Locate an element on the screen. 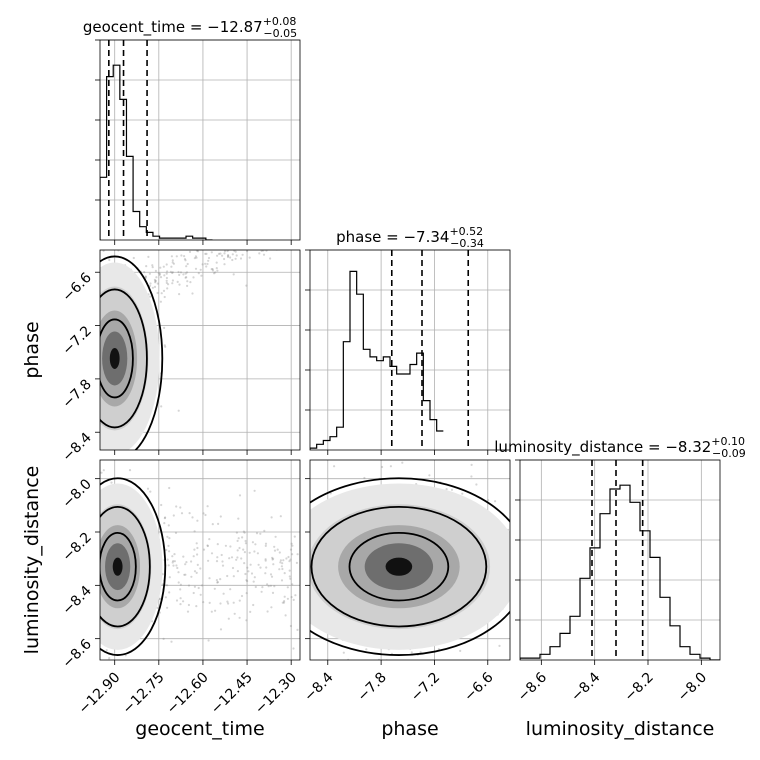  title-phase: phase = −7.34+0.52 −0.34 is located at coordinates (410, 237).